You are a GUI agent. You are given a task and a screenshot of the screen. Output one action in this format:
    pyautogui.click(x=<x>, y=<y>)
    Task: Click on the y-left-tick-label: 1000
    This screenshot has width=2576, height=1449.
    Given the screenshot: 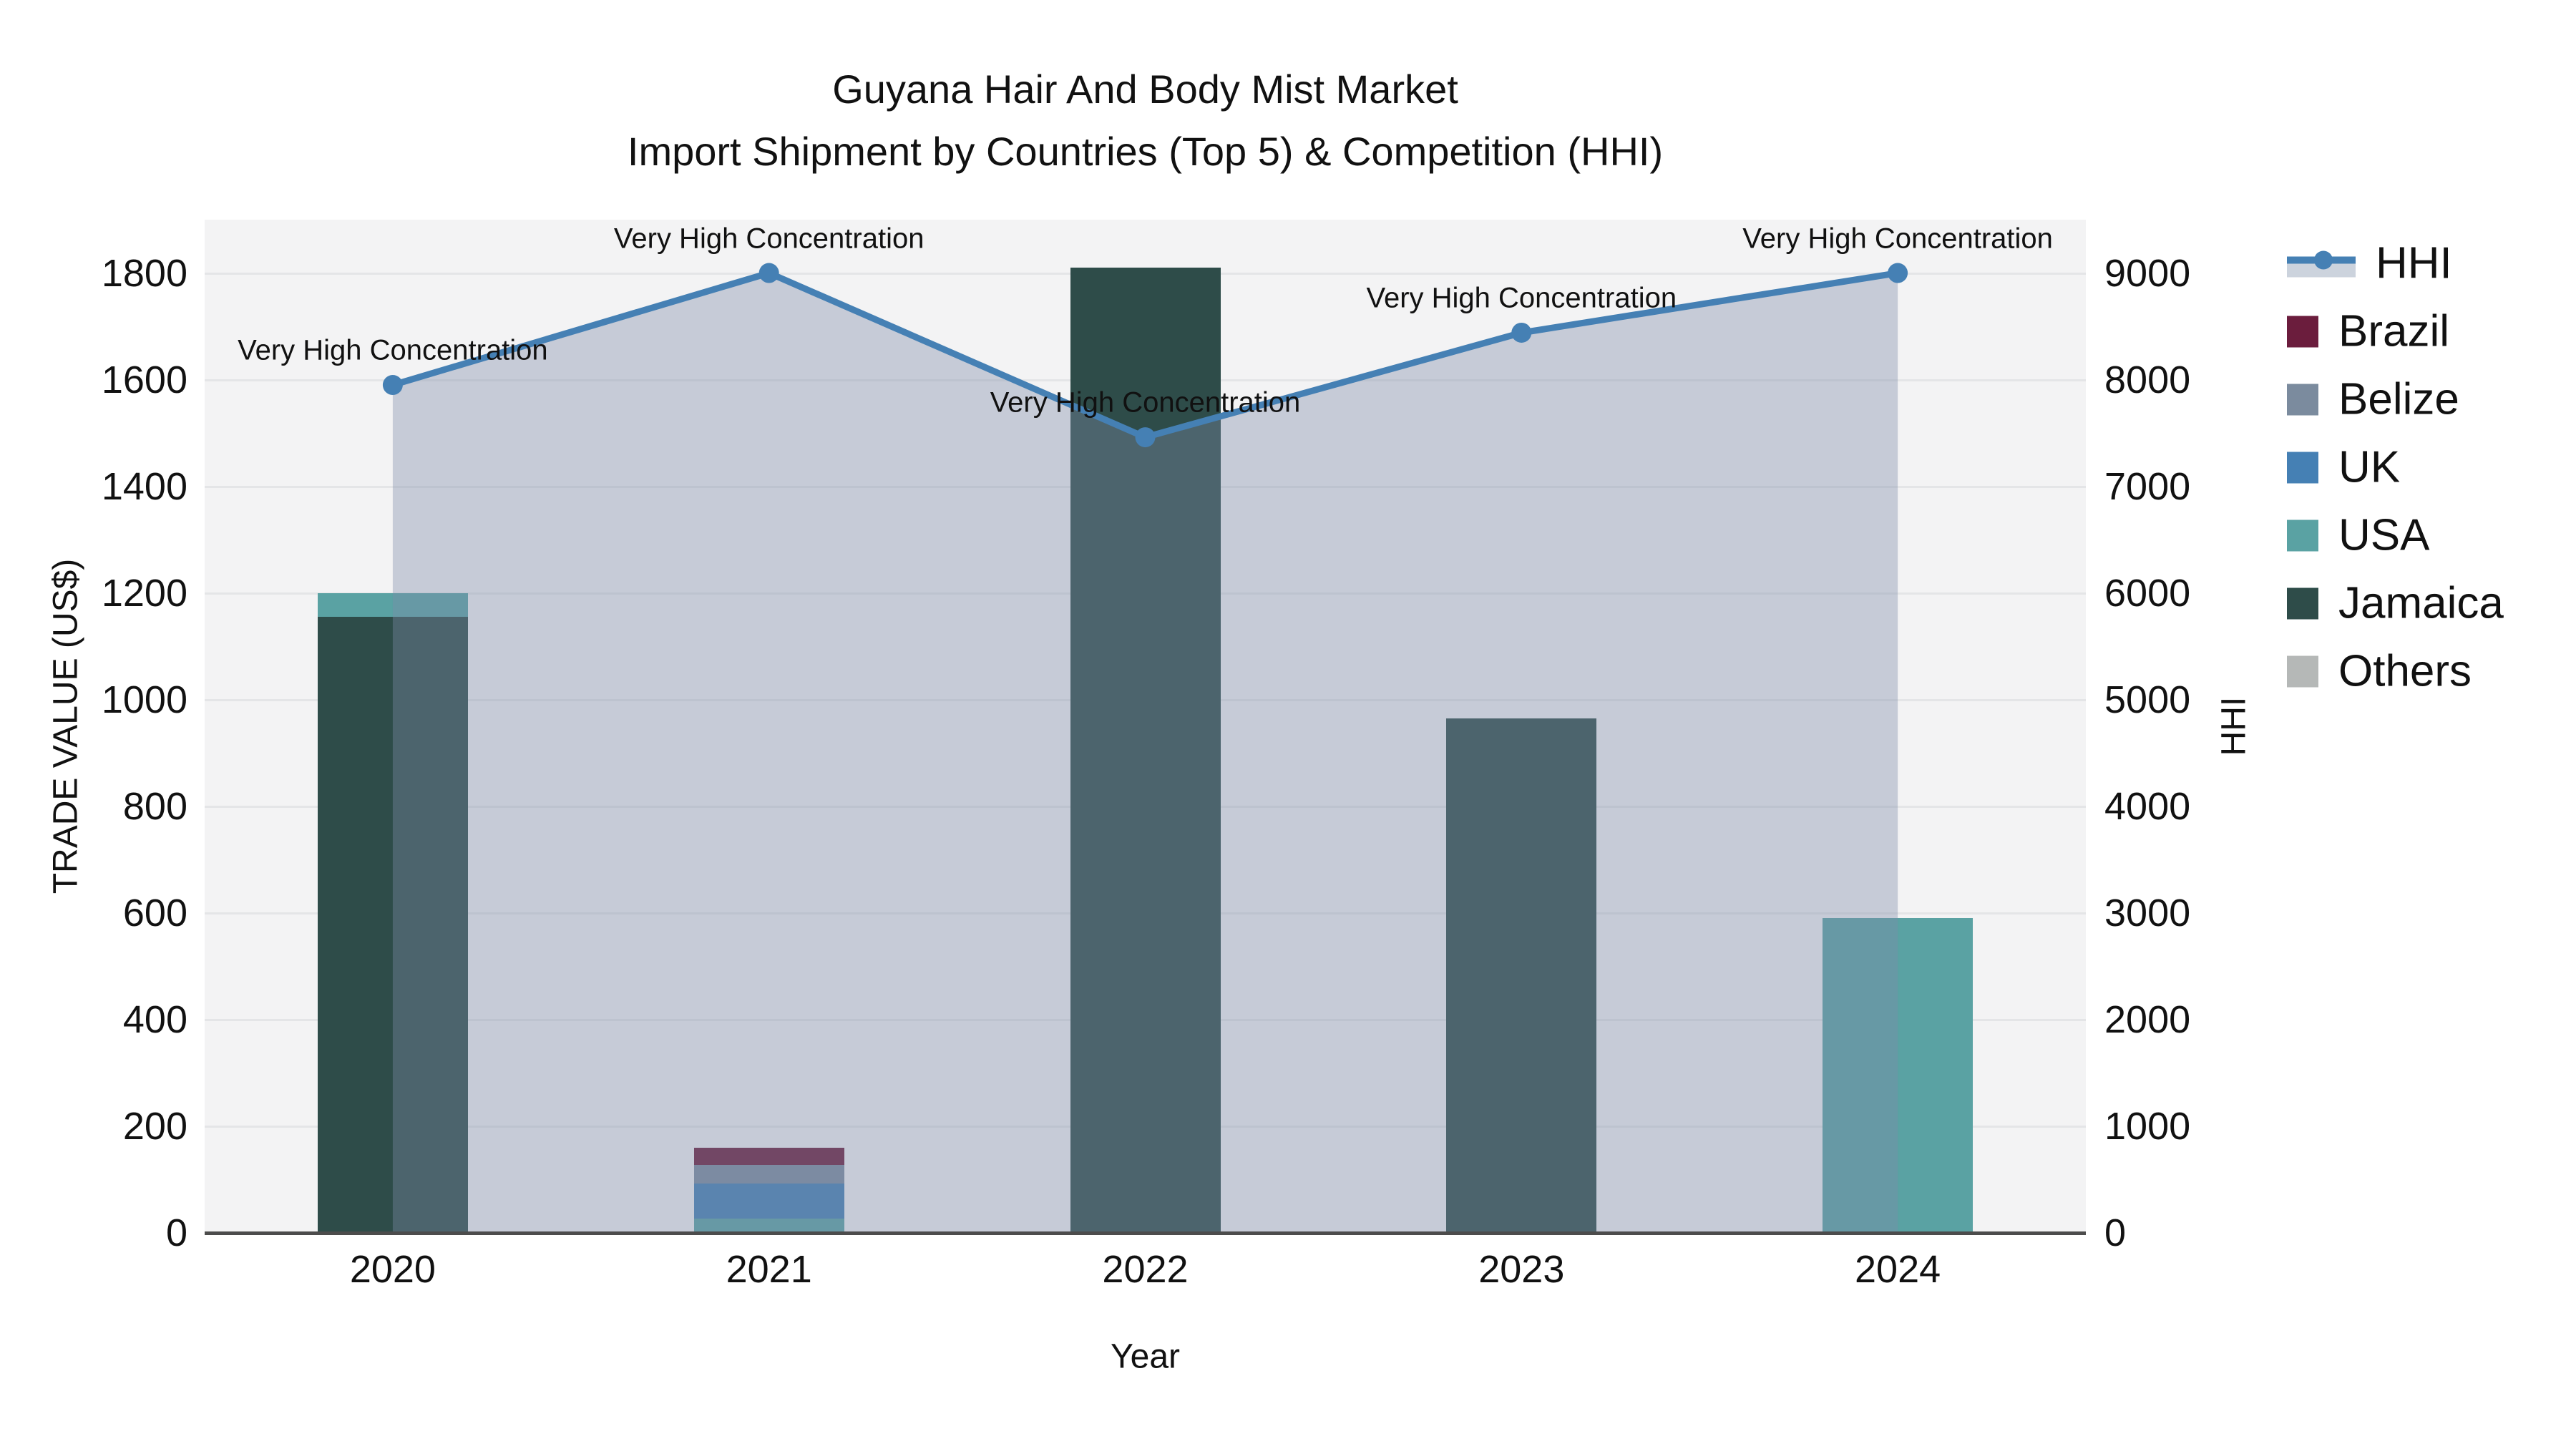 What is the action you would take?
    pyautogui.click(x=144, y=699)
    